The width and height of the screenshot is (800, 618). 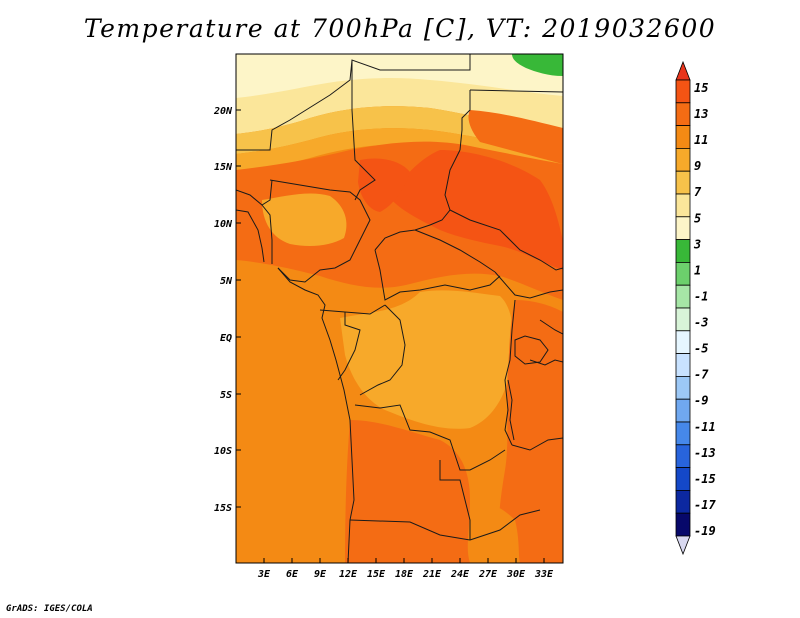 I want to click on colorbar-label: -17, so click(x=705, y=505).